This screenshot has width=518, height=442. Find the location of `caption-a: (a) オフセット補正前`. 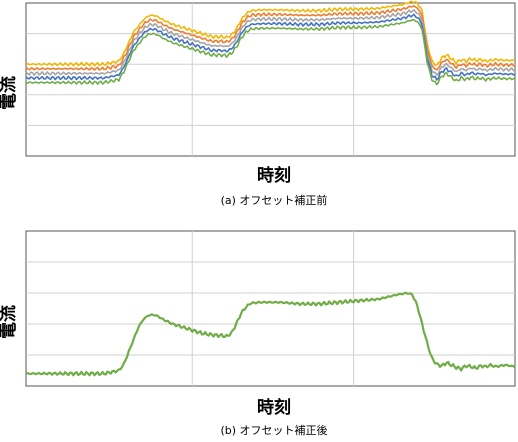

caption-a: (a) オフセット補正前 is located at coordinates (274, 200).